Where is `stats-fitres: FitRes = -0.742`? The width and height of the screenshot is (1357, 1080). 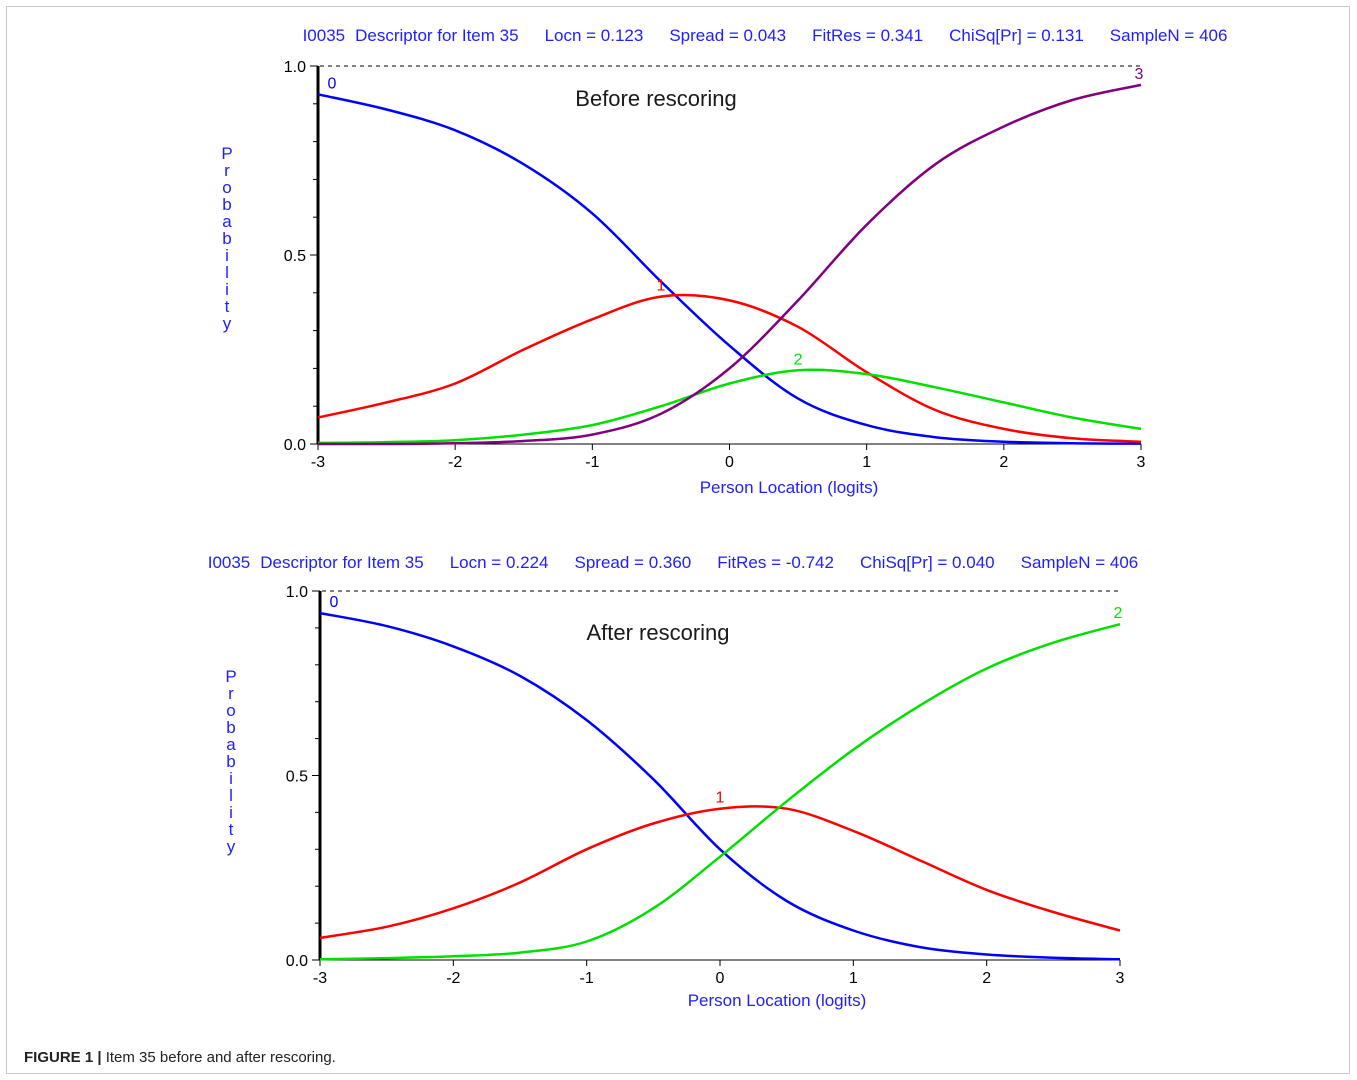 stats-fitres: FitRes = -0.742 is located at coordinates (775, 562).